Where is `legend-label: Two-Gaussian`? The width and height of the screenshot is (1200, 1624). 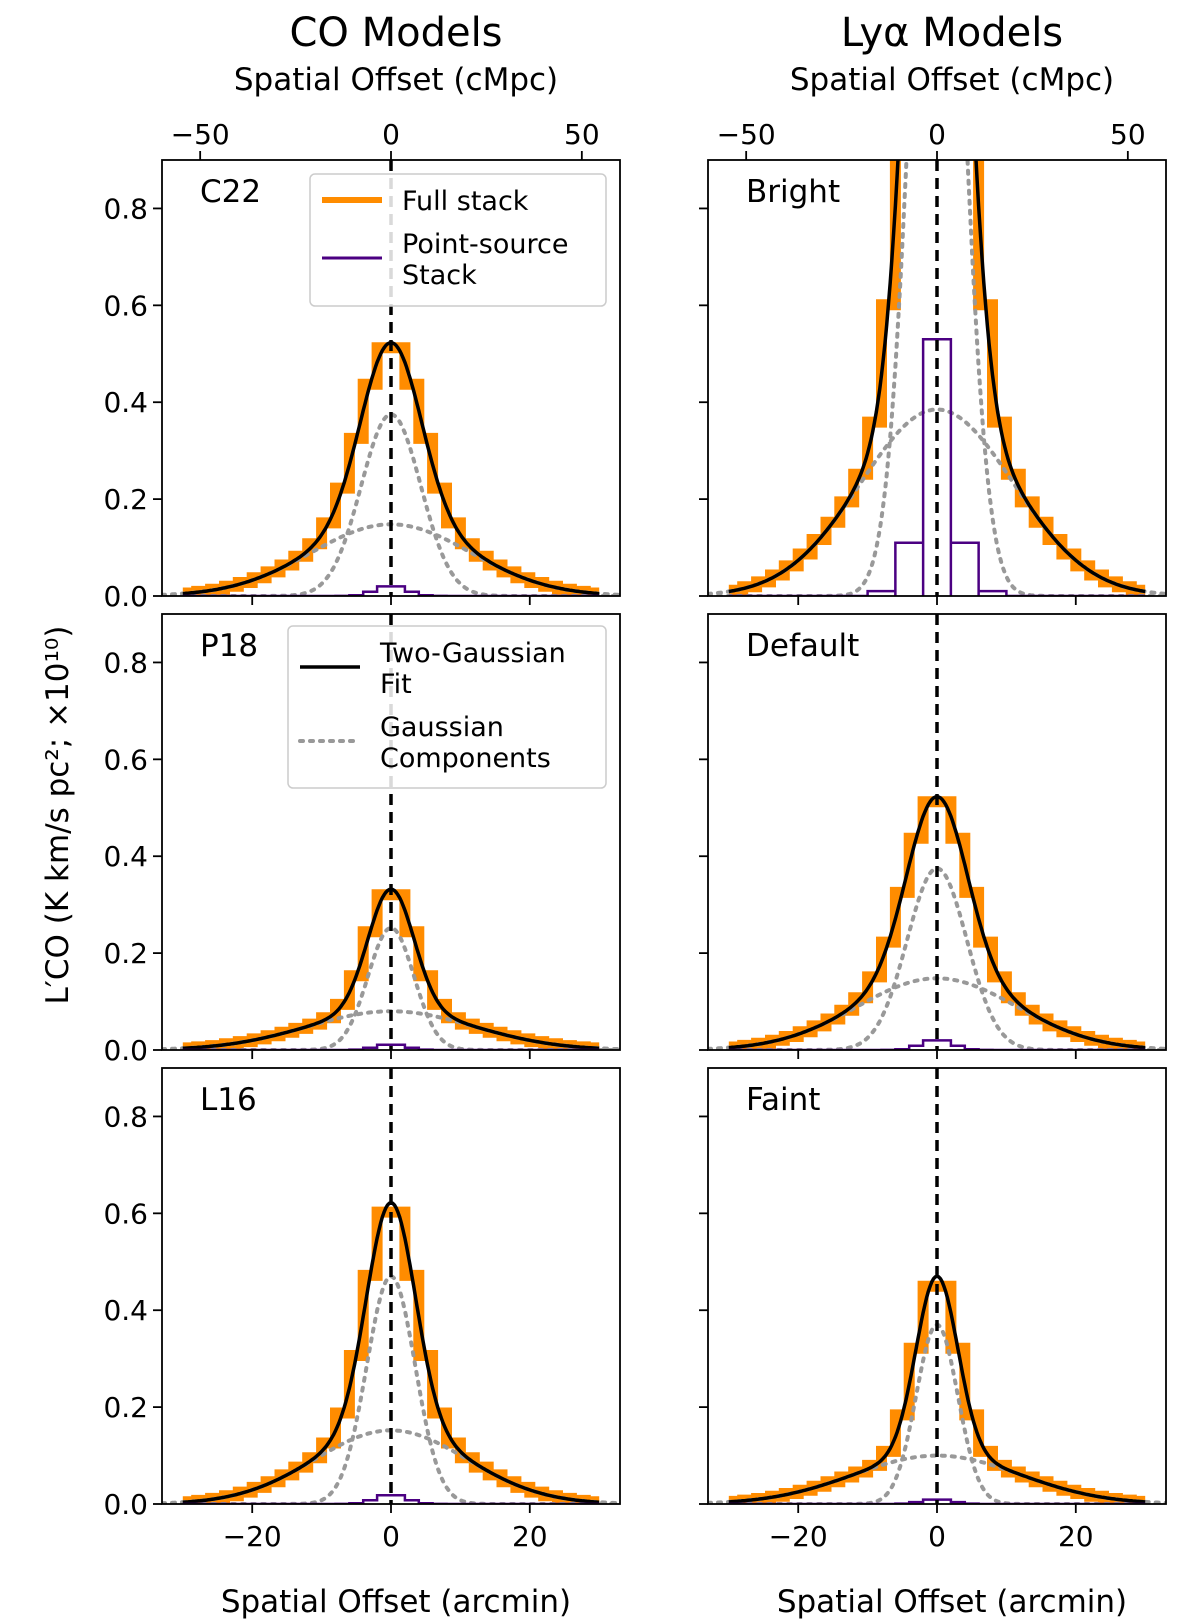 legend-label: Two-Gaussian is located at coordinates (472, 653).